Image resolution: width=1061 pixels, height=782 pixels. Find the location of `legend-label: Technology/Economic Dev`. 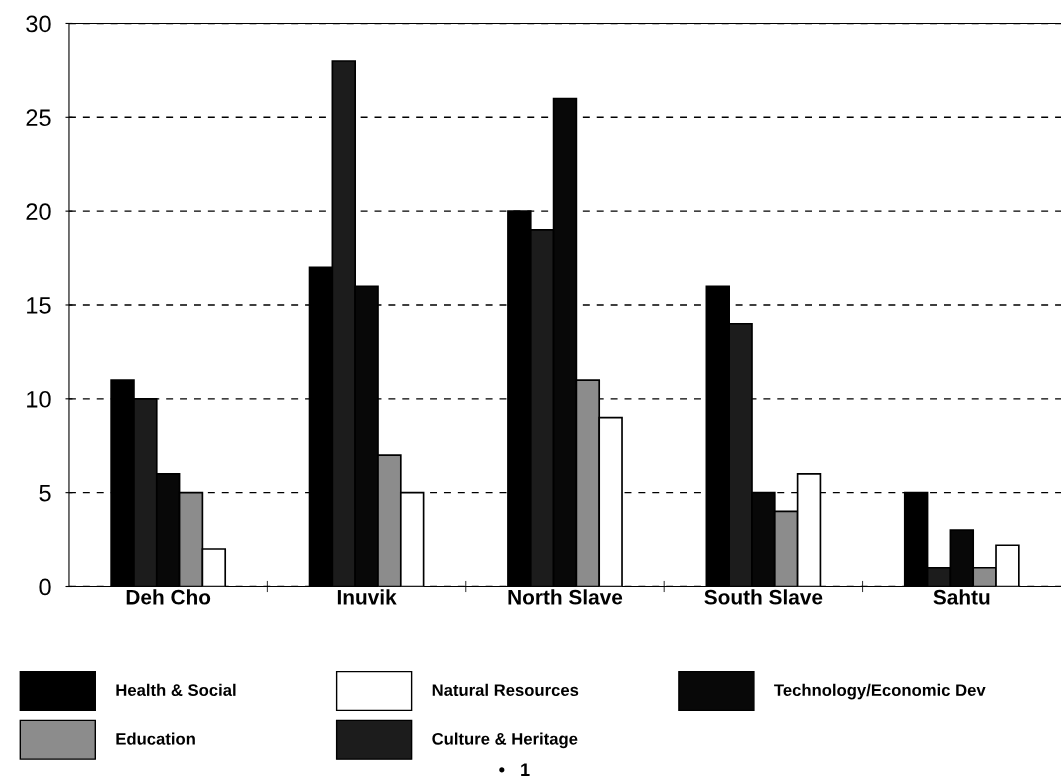

legend-label: Technology/Economic Dev is located at coordinates (880, 691).